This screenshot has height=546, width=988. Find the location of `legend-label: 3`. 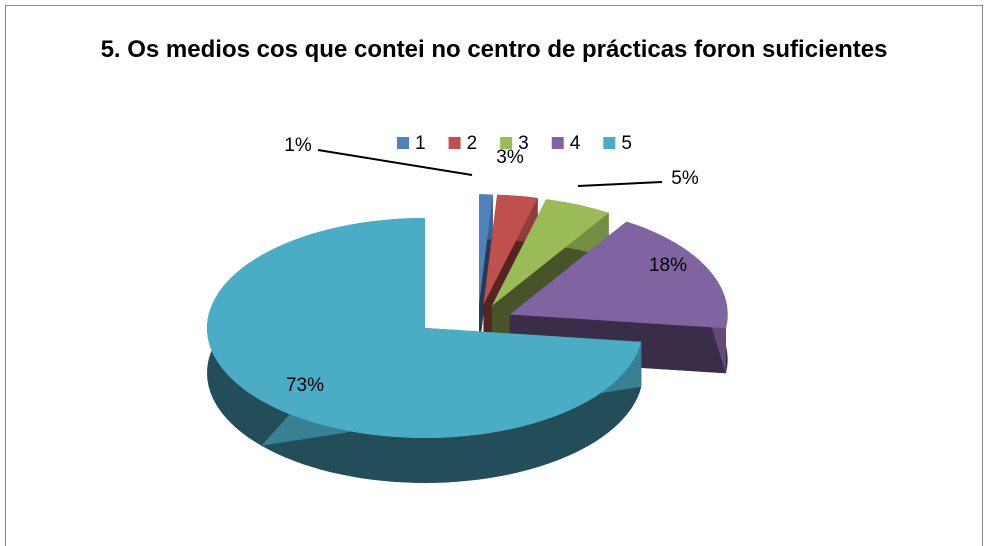

legend-label: 3 is located at coordinates (523, 143).